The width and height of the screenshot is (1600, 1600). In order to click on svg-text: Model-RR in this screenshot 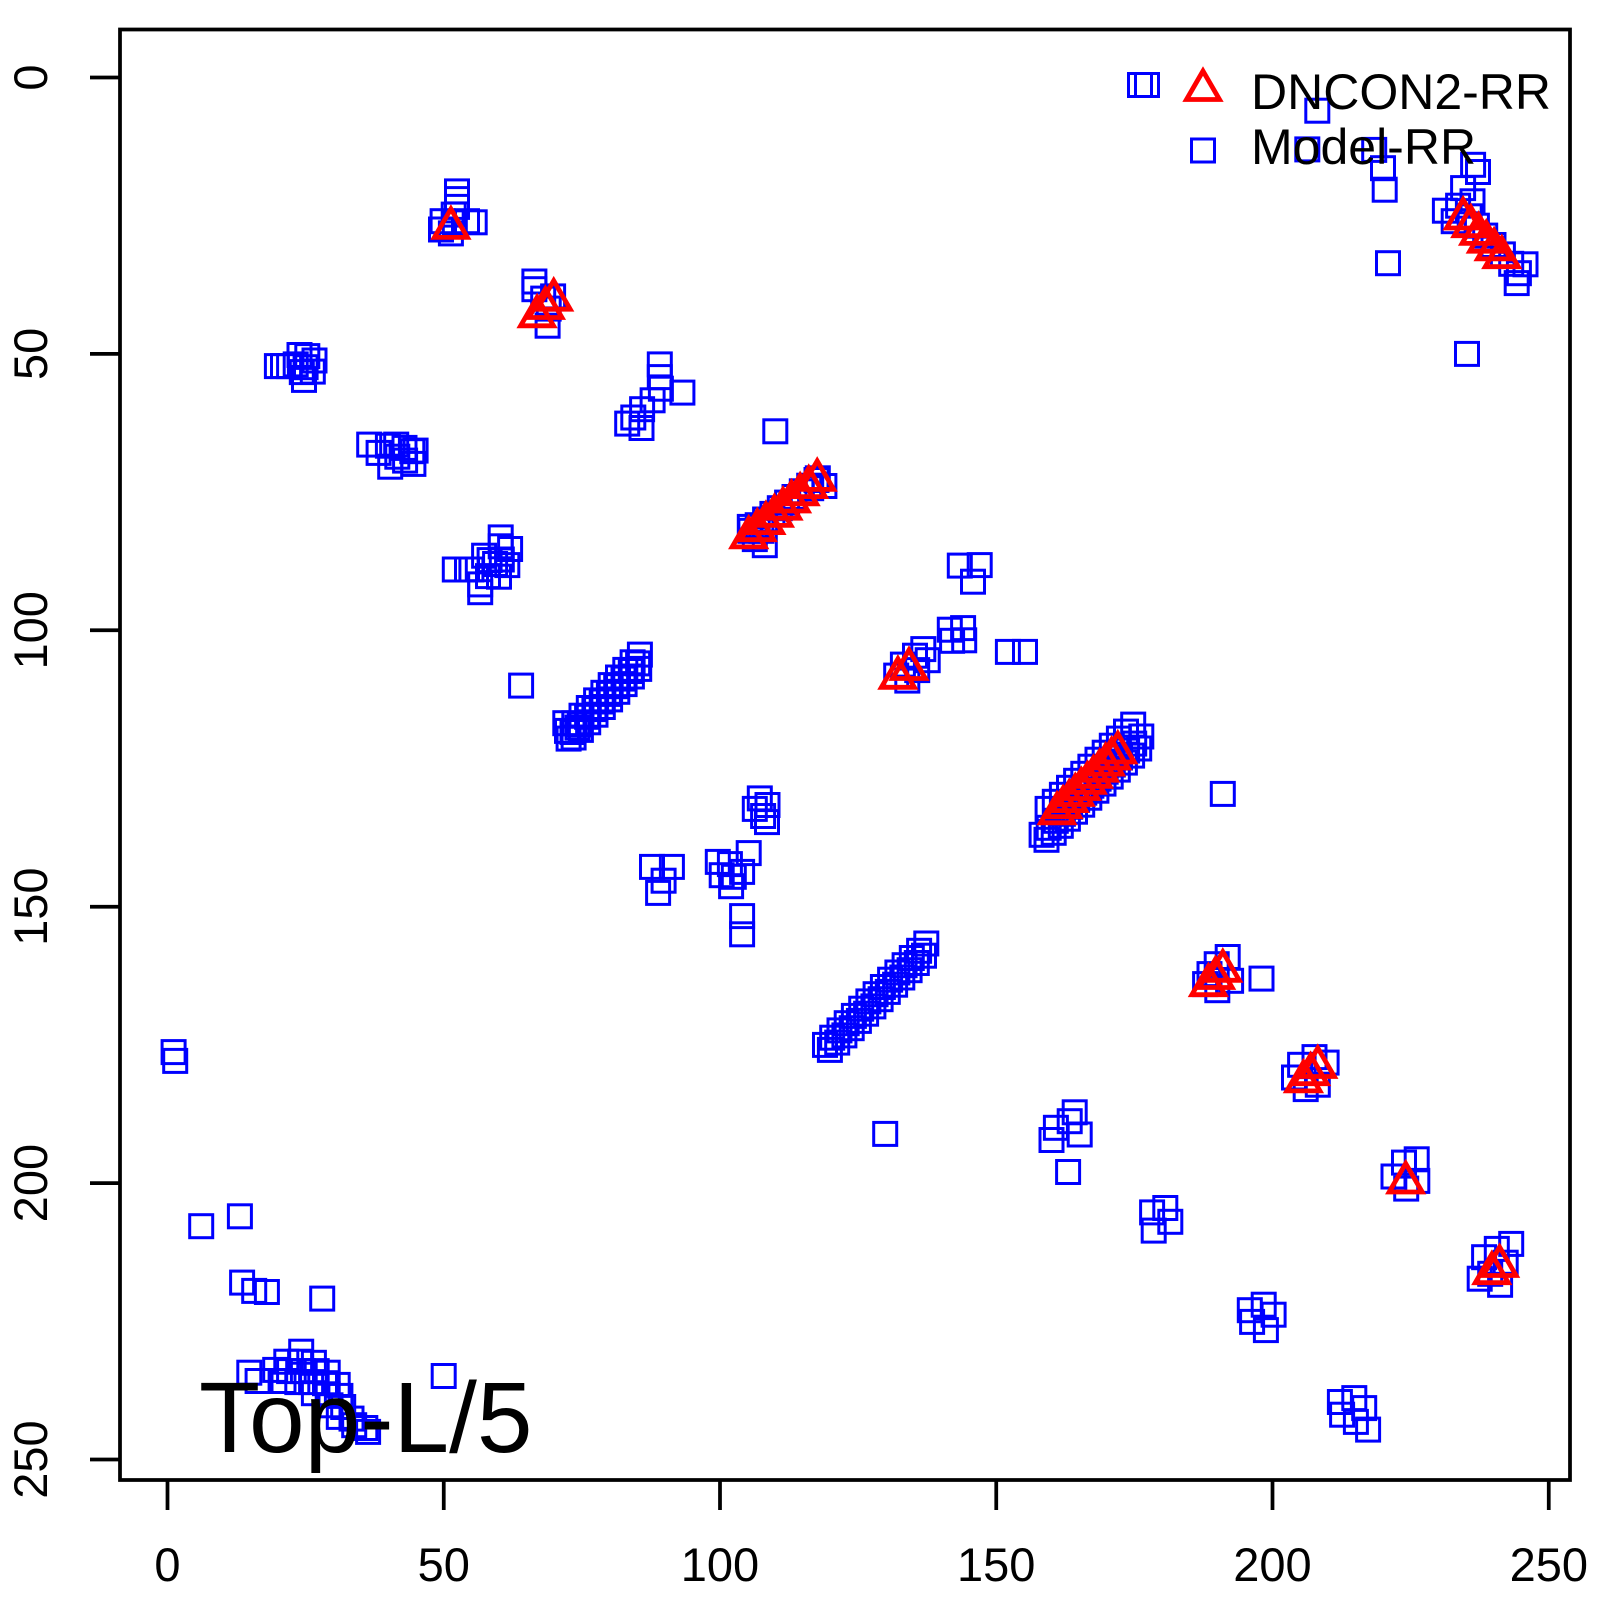, I will do `click(1363, 147)`.